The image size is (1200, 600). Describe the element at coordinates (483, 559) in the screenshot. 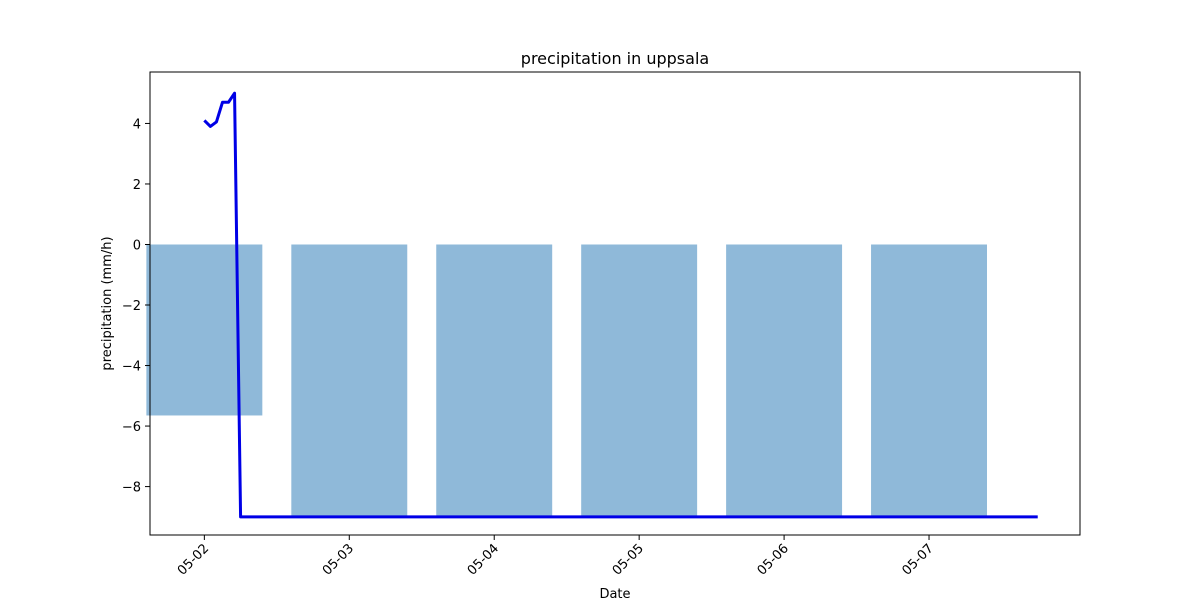

I see `x-tick-label: 05-04` at that location.